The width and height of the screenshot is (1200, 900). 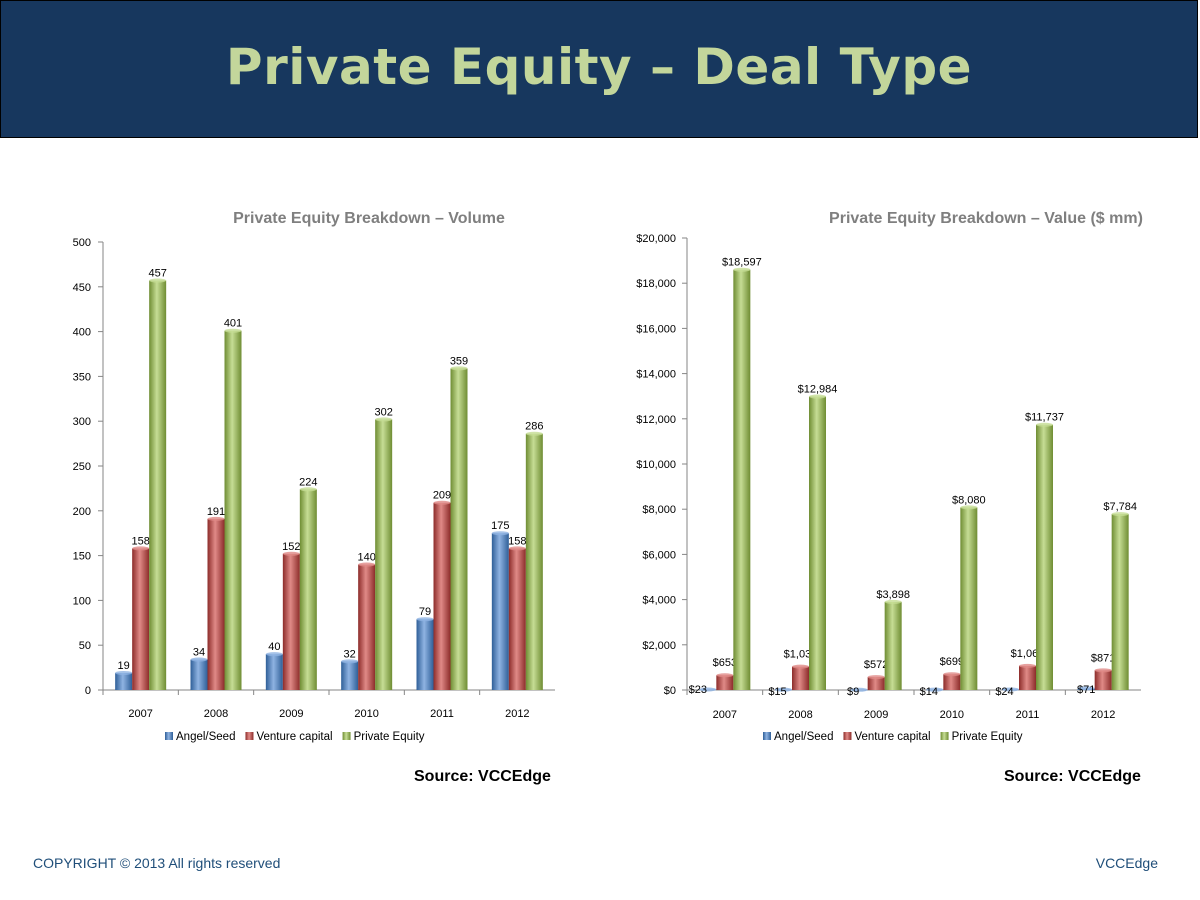 What do you see at coordinates (517, 619) in the screenshot?
I see `volume-bar-venture-capital-2012` at bounding box center [517, 619].